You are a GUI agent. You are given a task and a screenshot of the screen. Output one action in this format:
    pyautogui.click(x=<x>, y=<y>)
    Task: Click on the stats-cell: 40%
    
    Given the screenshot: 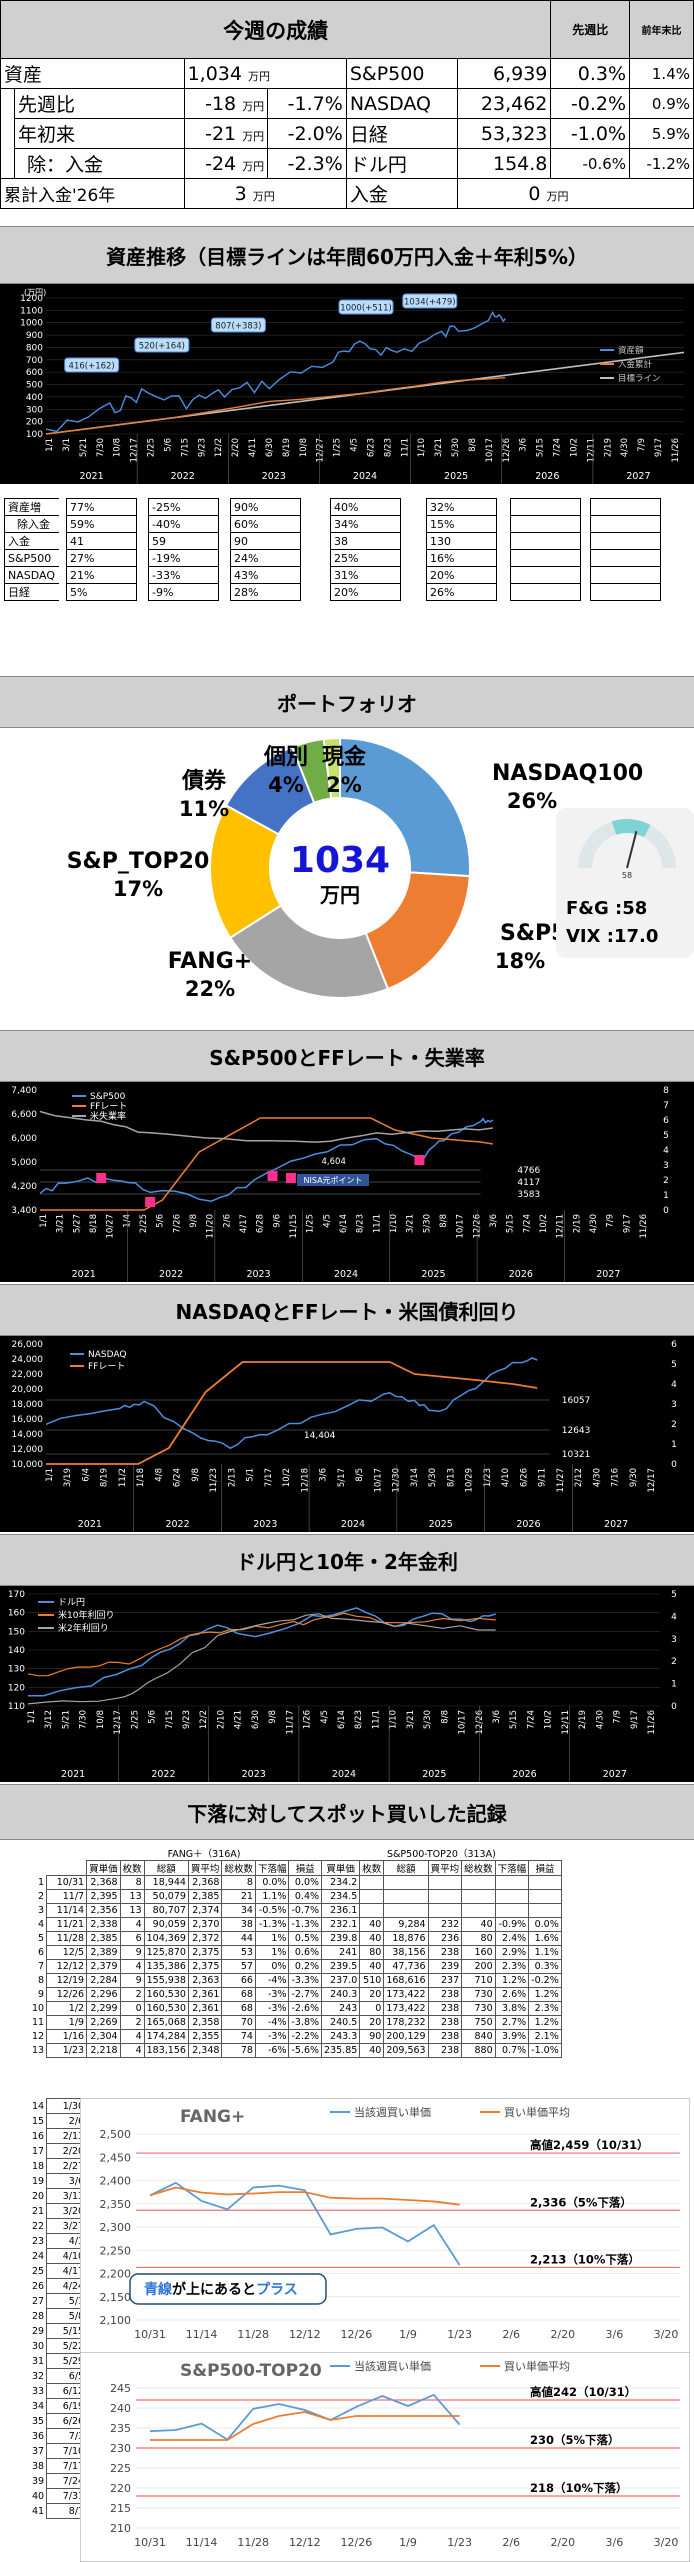 What is the action you would take?
    pyautogui.click(x=365, y=507)
    